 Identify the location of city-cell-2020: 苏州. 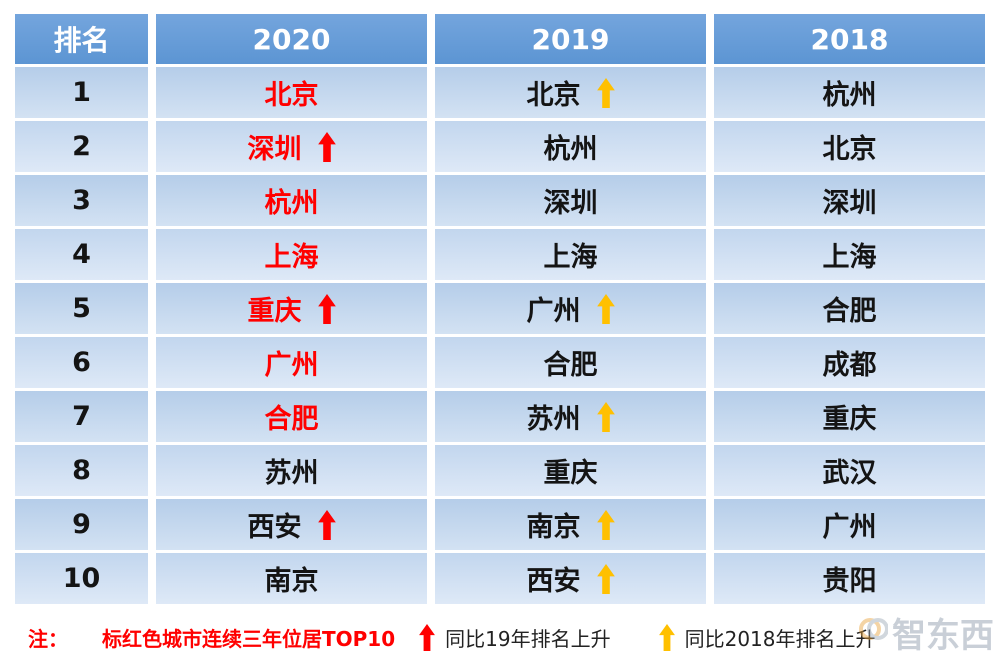
(291, 470).